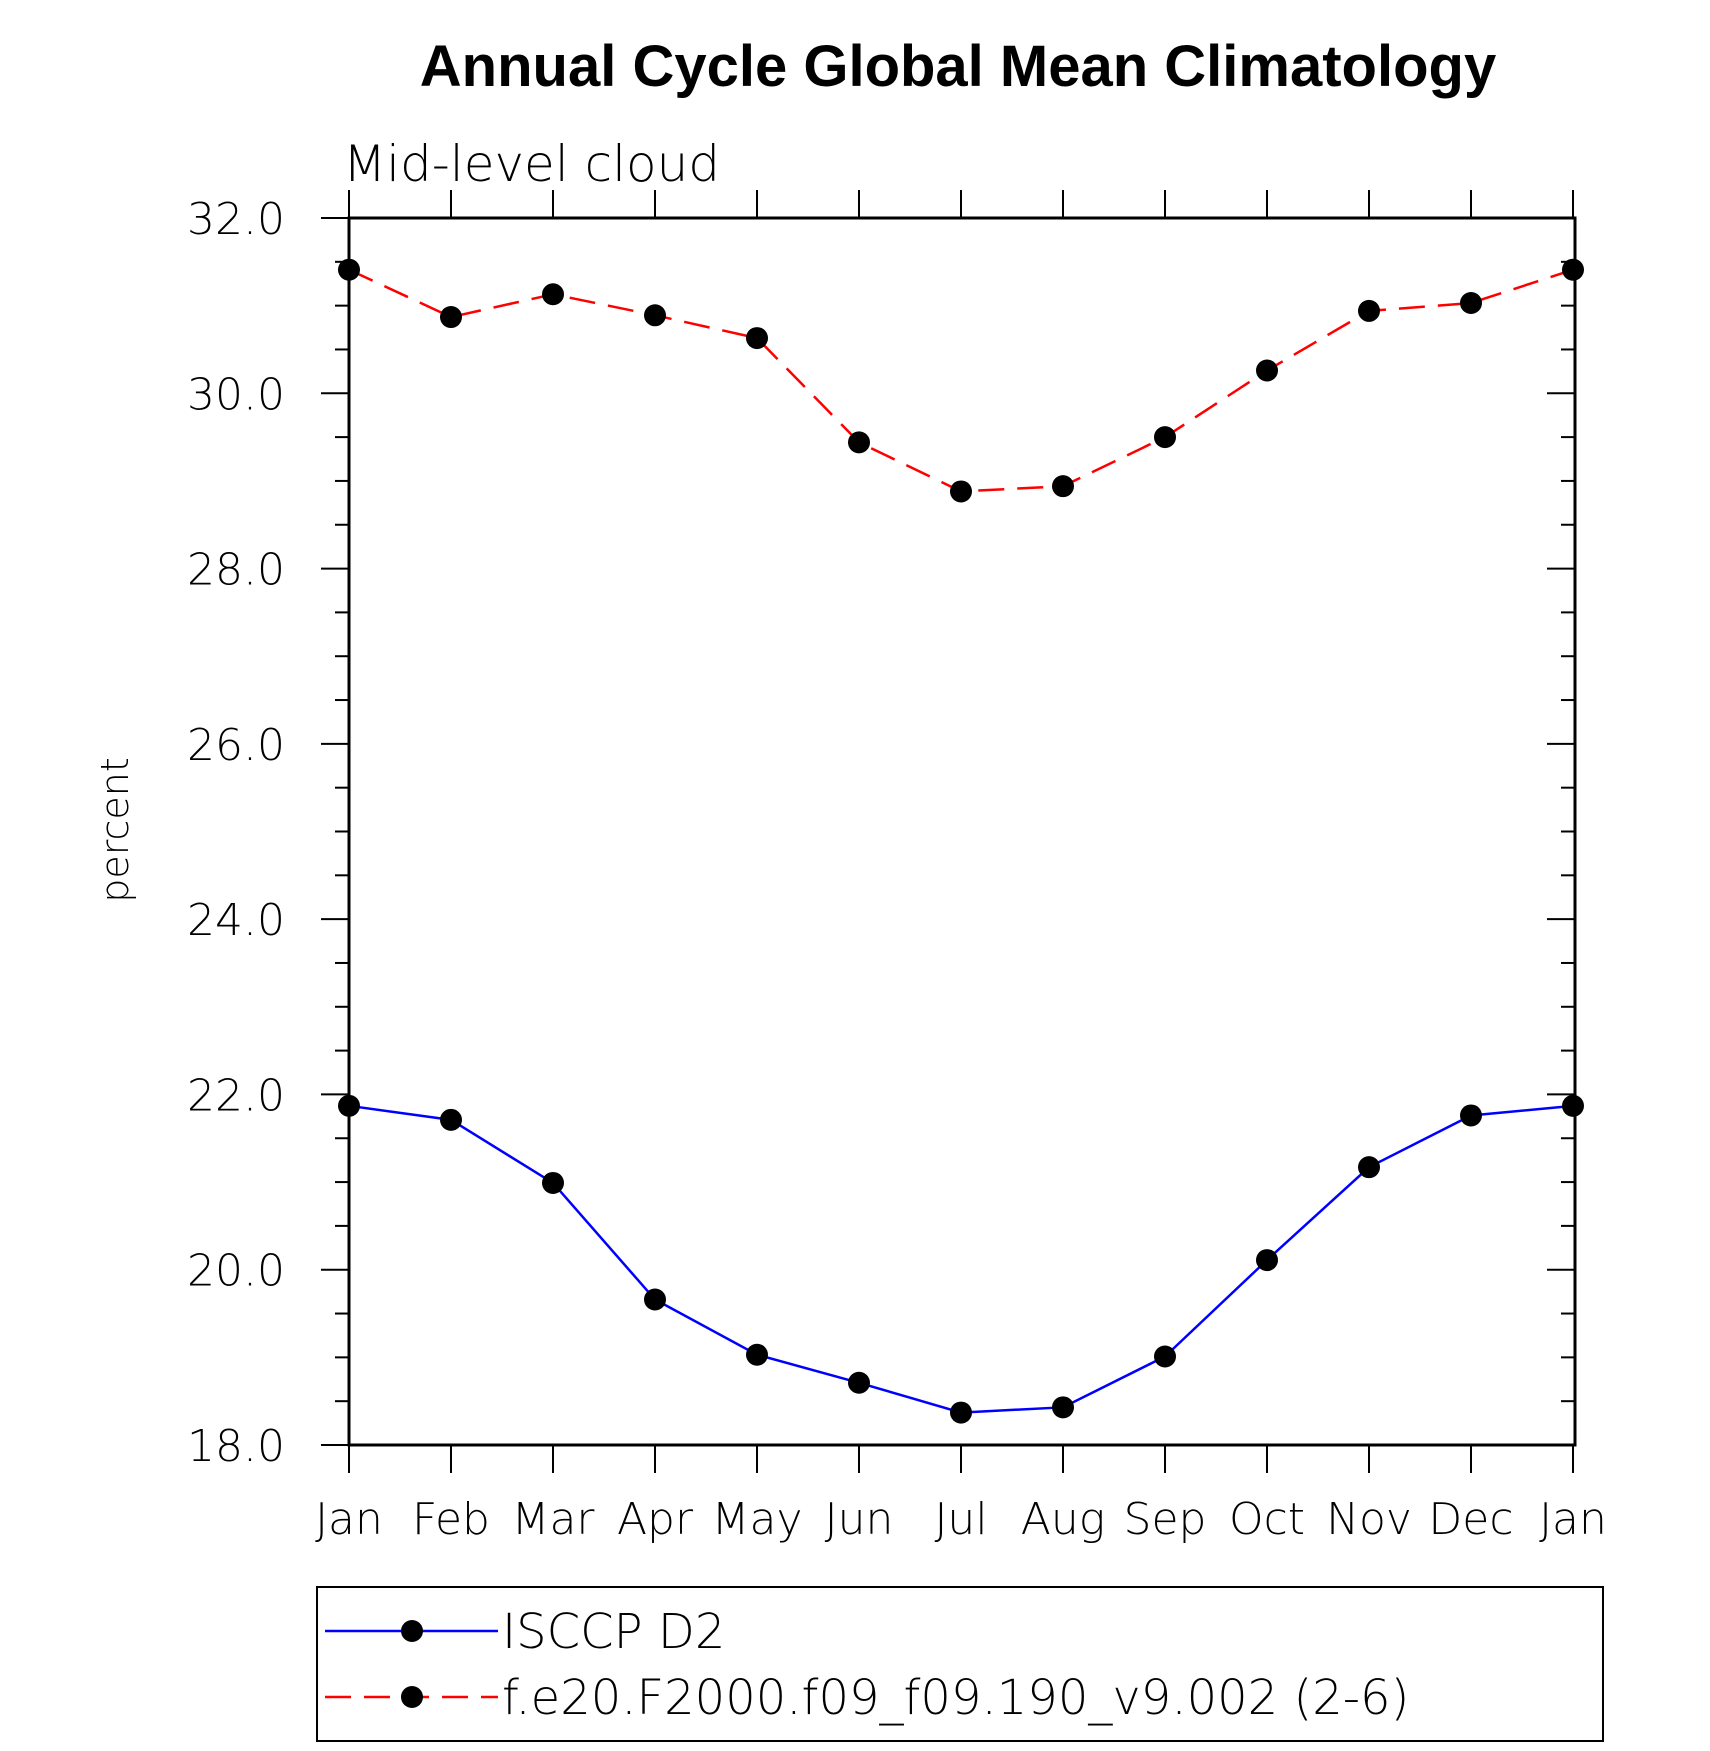  What do you see at coordinates (115, 830) in the screenshot?
I see `y-axis-label: percent` at bounding box center [115, 830].